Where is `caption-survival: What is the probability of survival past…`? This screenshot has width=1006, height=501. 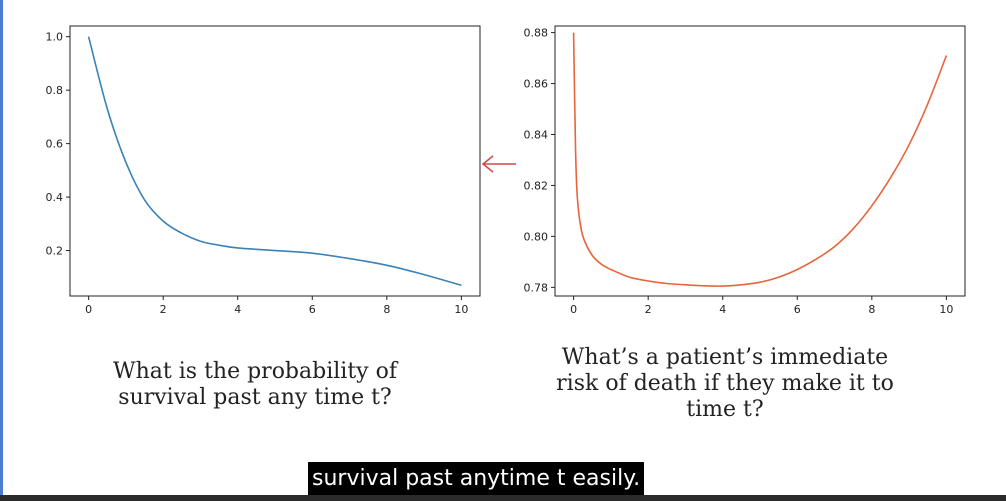 caption-survival: What is the probability of survival past… is located at coordinates (255, 385).